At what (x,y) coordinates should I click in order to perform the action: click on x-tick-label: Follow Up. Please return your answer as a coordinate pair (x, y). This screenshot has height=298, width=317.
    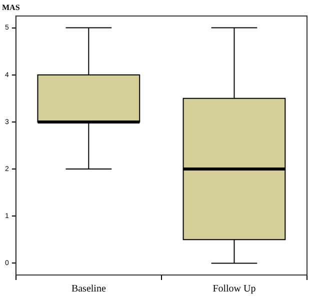
    Looking at the image, I should click on (234, 289).